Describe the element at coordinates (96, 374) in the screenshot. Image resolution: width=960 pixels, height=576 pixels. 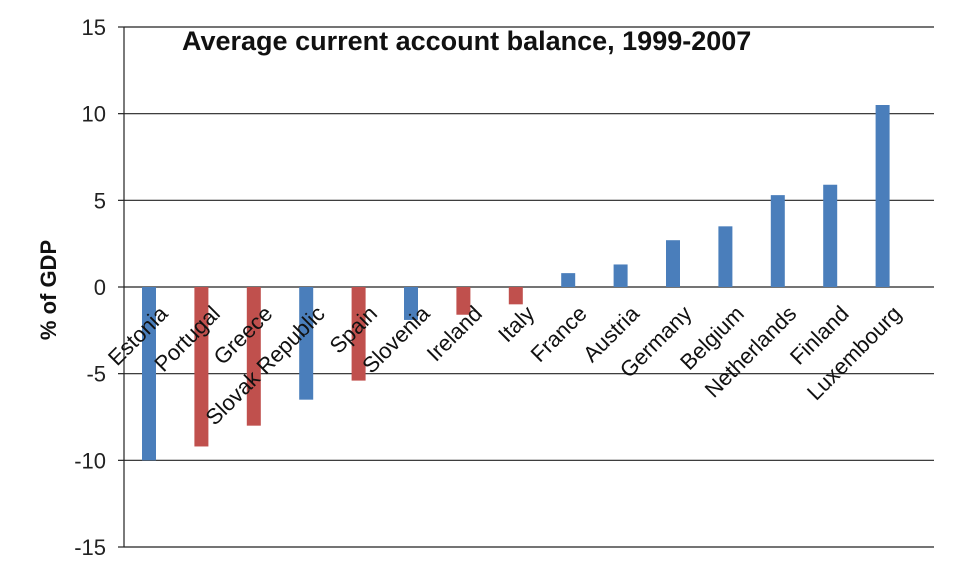
I see `y-tick-label: -5` at that location.